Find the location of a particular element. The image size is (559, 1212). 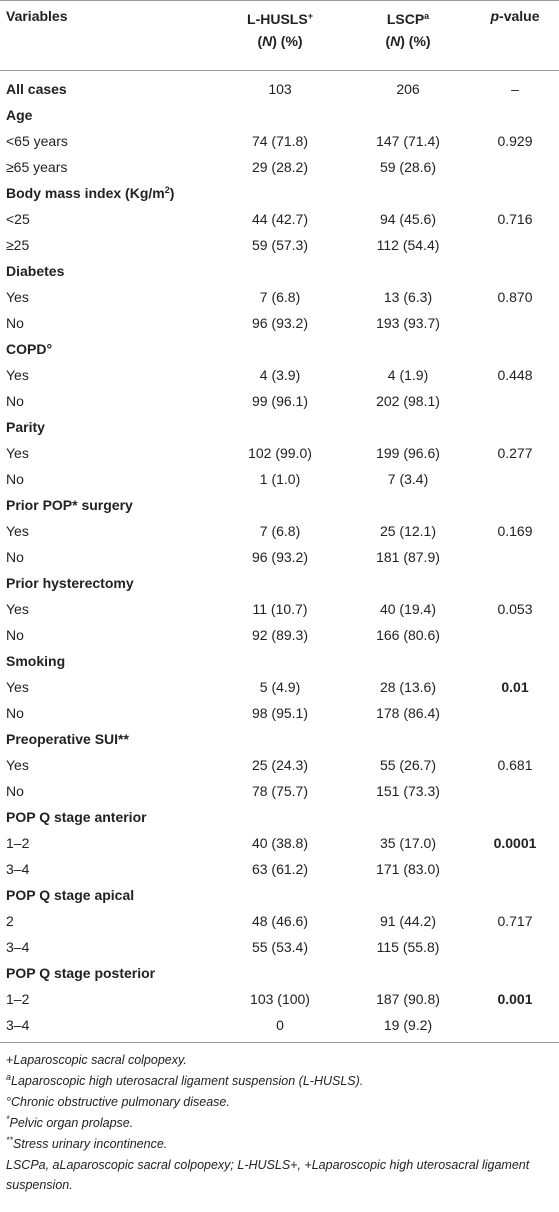

header-sup: + is located at coordinates (310, 16).